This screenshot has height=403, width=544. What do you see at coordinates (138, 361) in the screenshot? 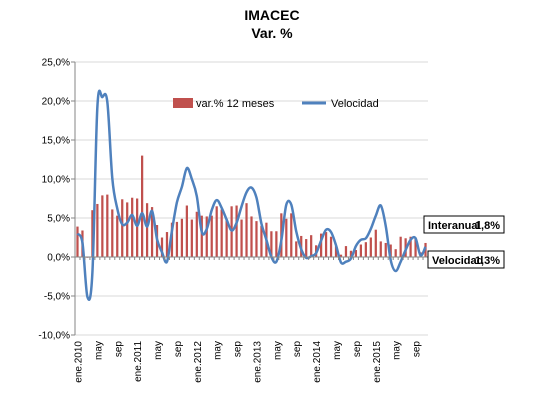
I see `x-tick-label: ene.2011` at bounding box center [138, 361].